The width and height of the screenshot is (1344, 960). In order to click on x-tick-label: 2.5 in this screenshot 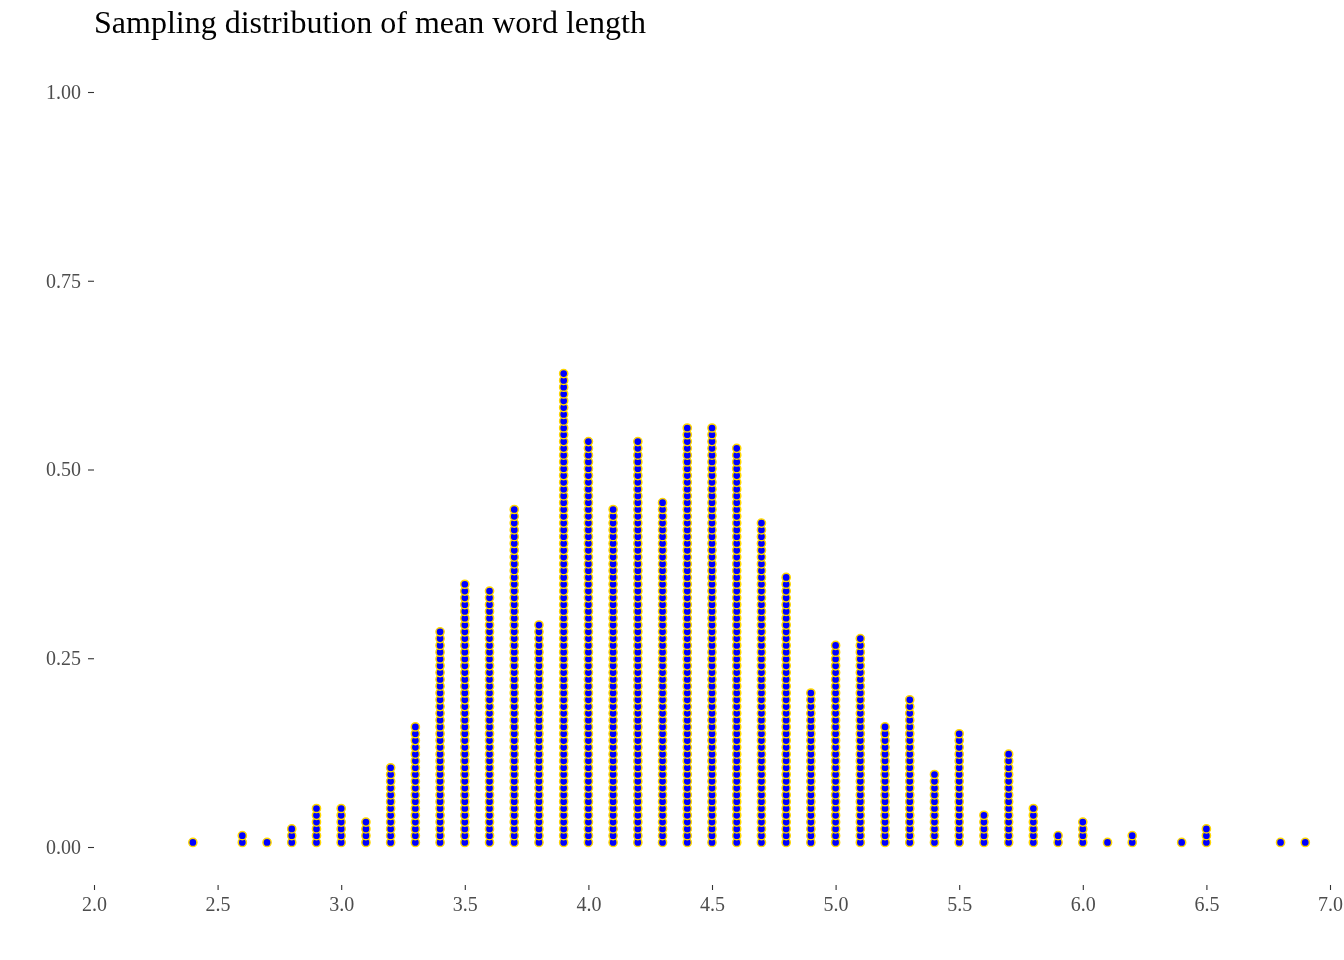, I will do `click(218, 904)`.